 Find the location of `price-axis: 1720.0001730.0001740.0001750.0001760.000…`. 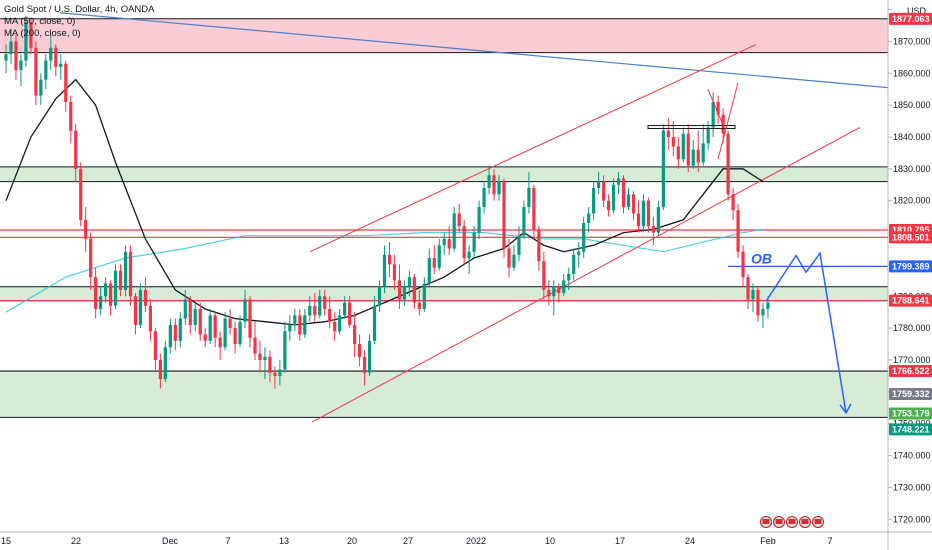

price-axis: 1720.0001730.0001740.0001750.0001760.000… is located at coordinates (909, 275).